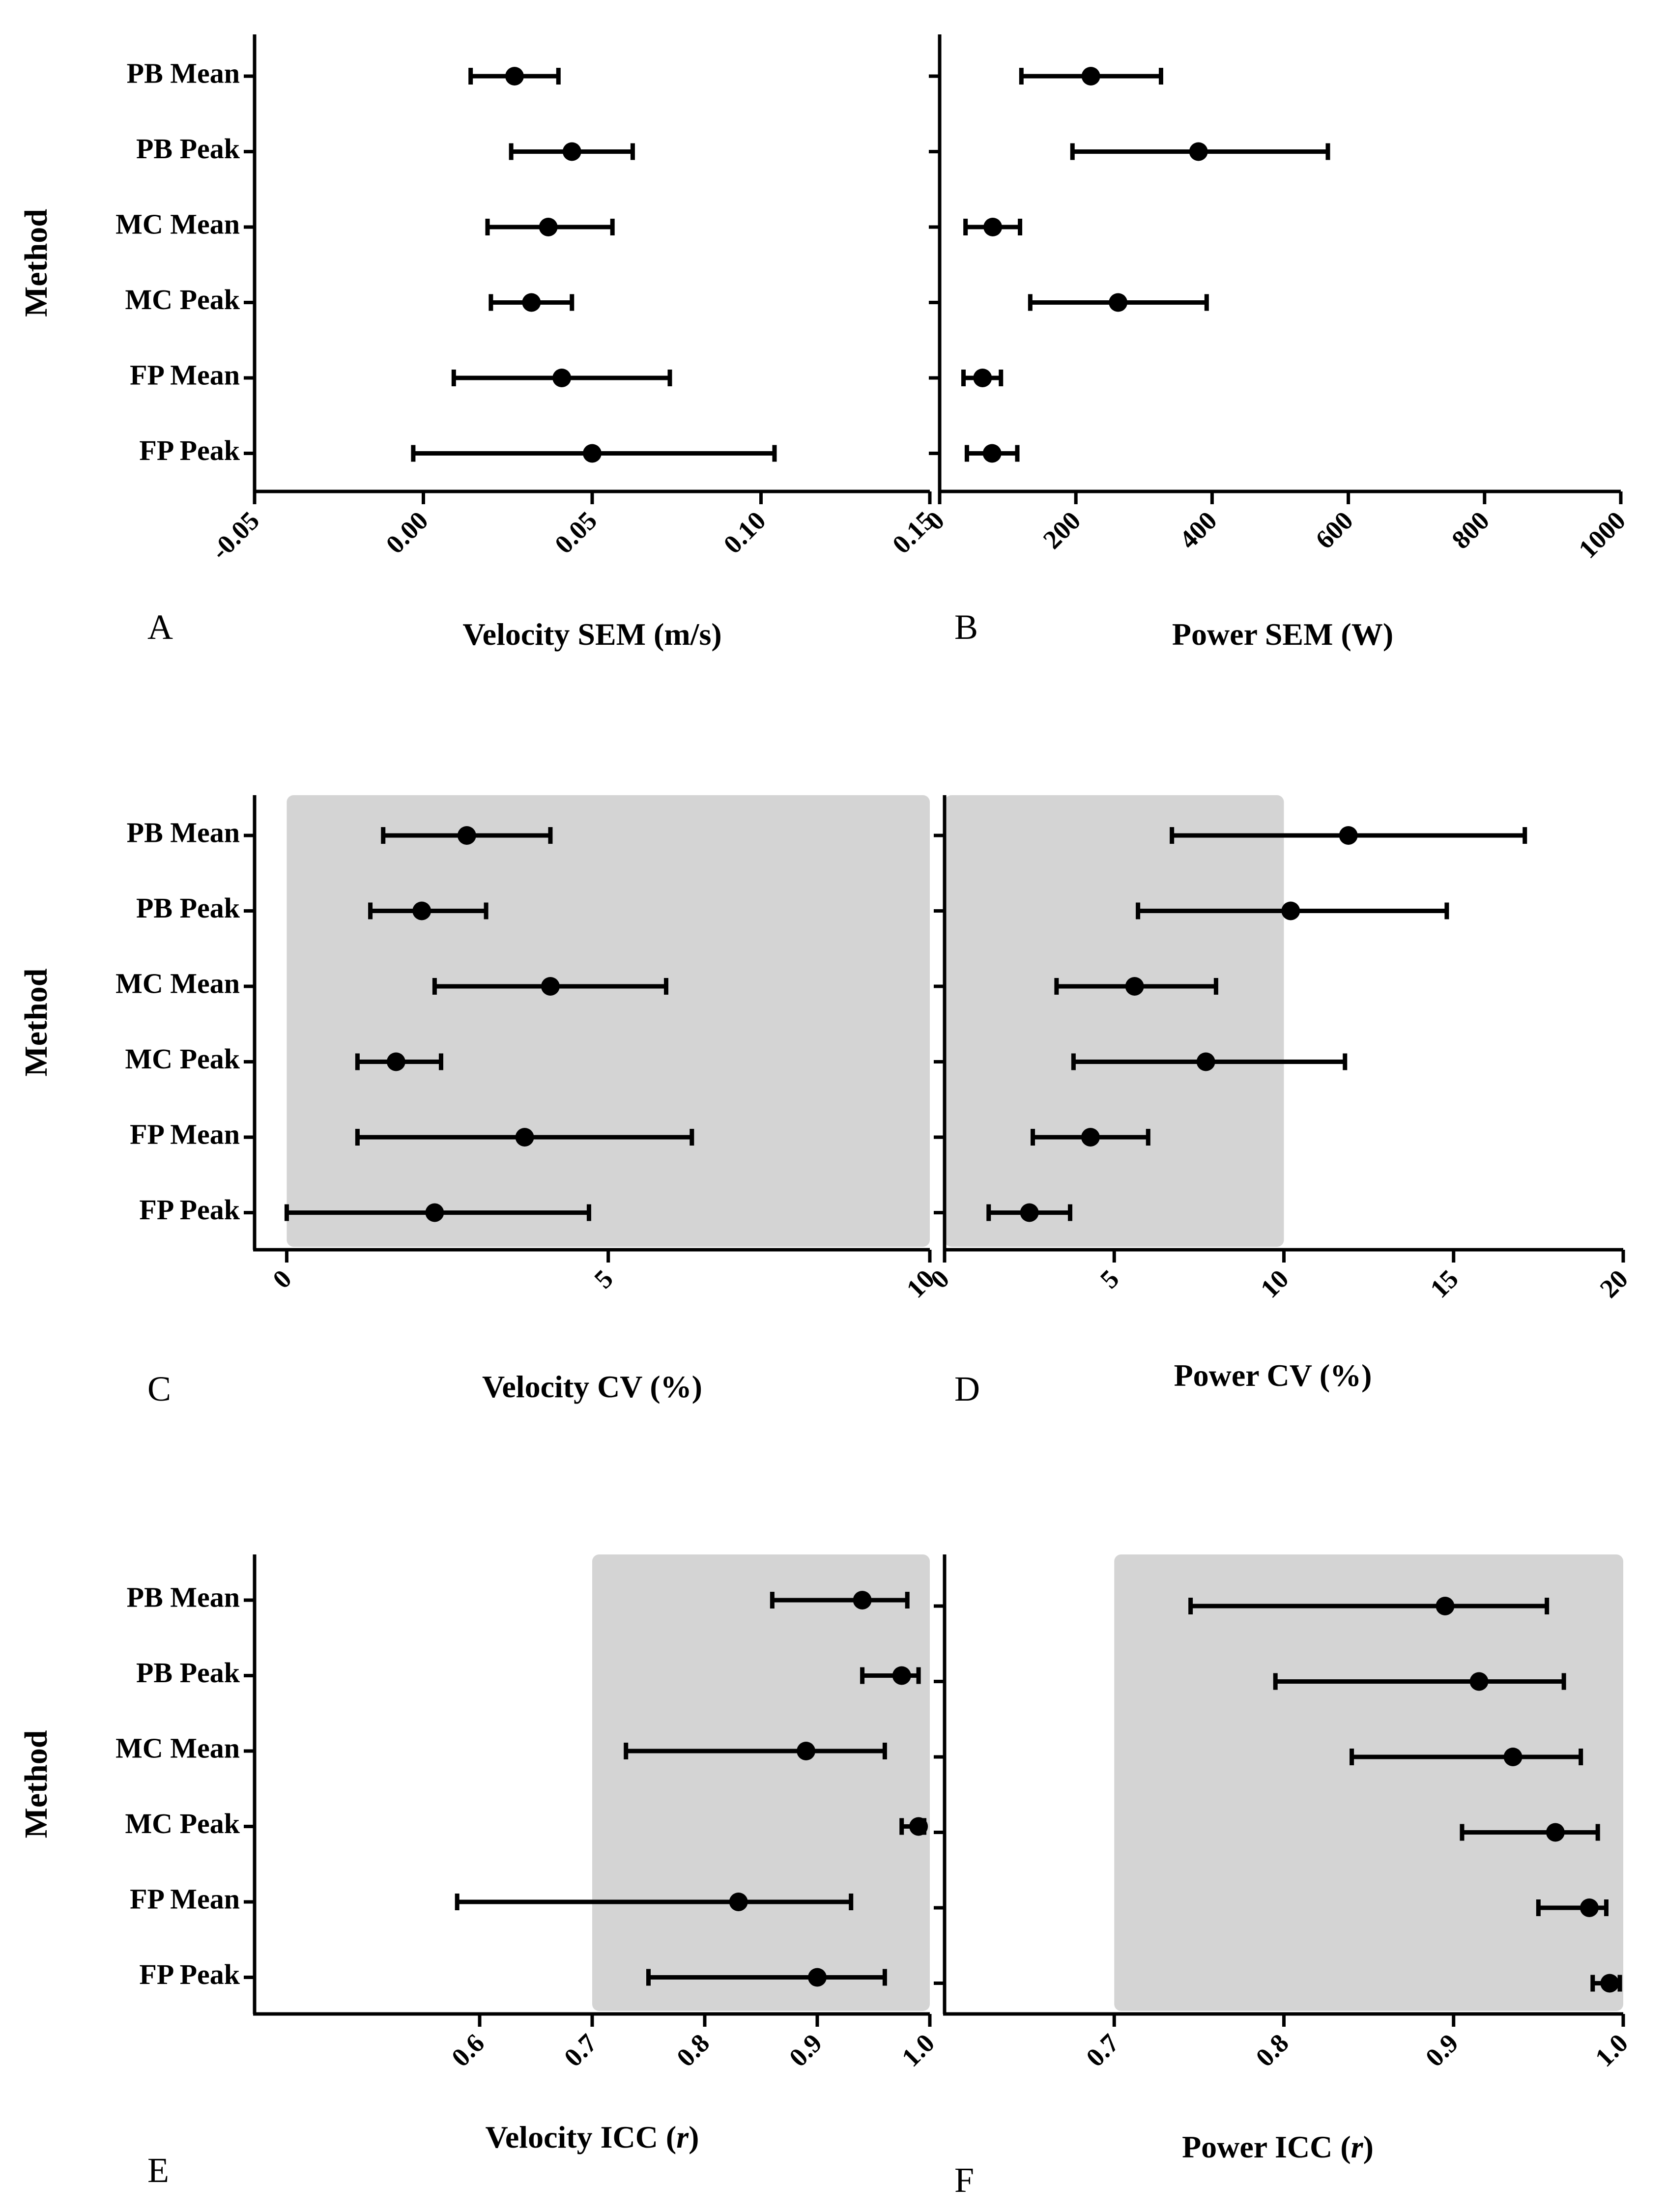 The image size is (1666, 2212). Describe the element at coordinates (1444, 1284) in the screenshot. I see `x-tick-label: 15` at that location.